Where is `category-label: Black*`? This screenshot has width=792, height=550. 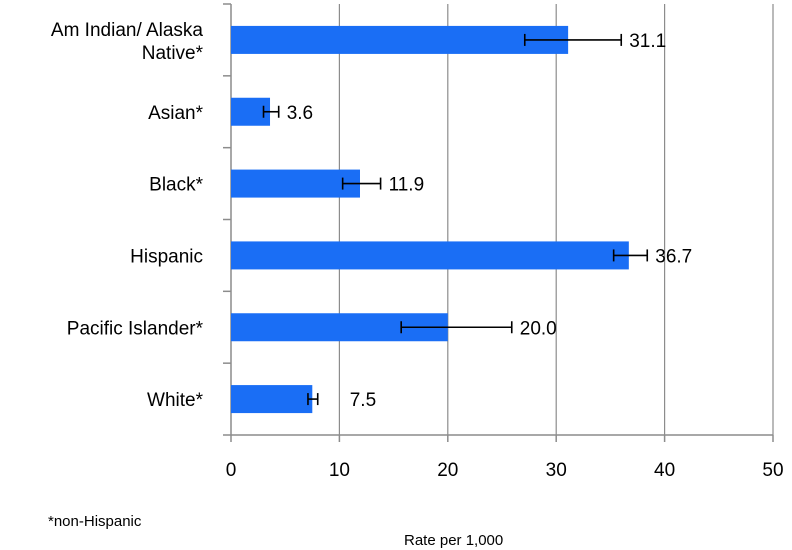
category-label: Black* is located at coordinates (176, 185).